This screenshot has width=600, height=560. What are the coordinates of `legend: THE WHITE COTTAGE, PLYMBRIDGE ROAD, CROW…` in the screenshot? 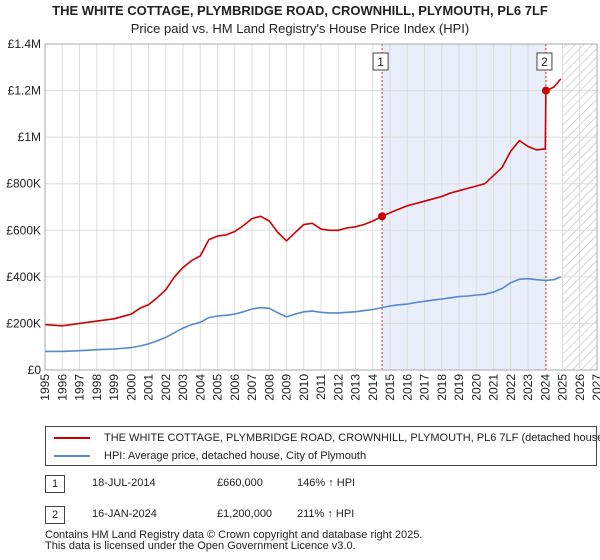 It's located at (322, 446).